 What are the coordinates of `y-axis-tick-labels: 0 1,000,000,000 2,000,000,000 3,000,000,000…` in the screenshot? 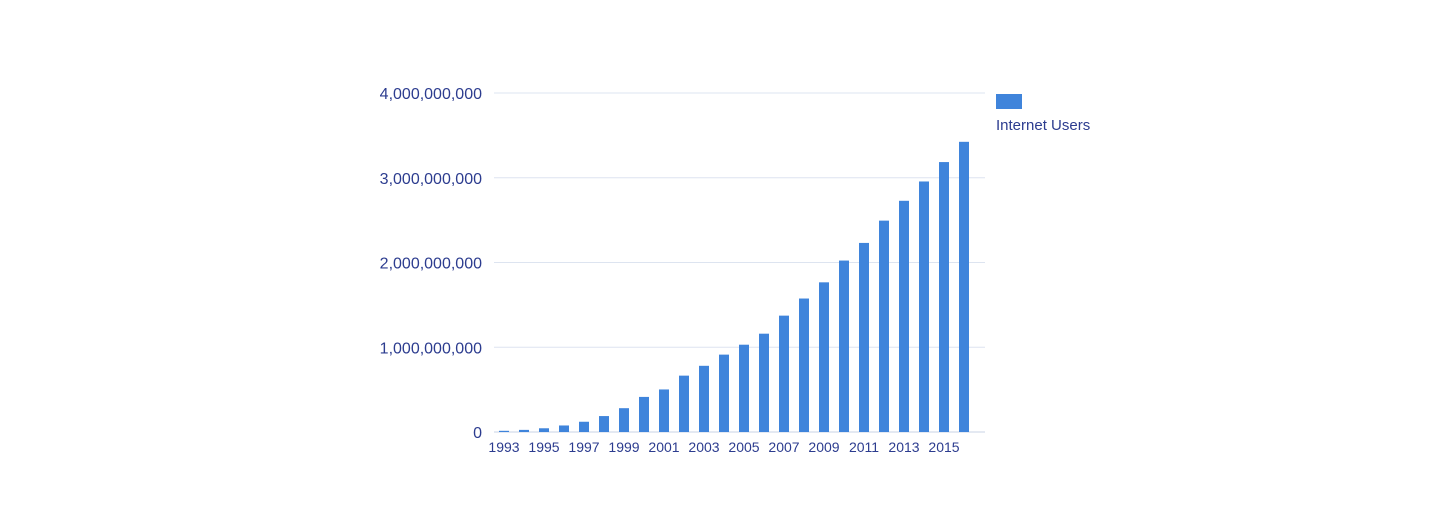 It's located at (431, 264).